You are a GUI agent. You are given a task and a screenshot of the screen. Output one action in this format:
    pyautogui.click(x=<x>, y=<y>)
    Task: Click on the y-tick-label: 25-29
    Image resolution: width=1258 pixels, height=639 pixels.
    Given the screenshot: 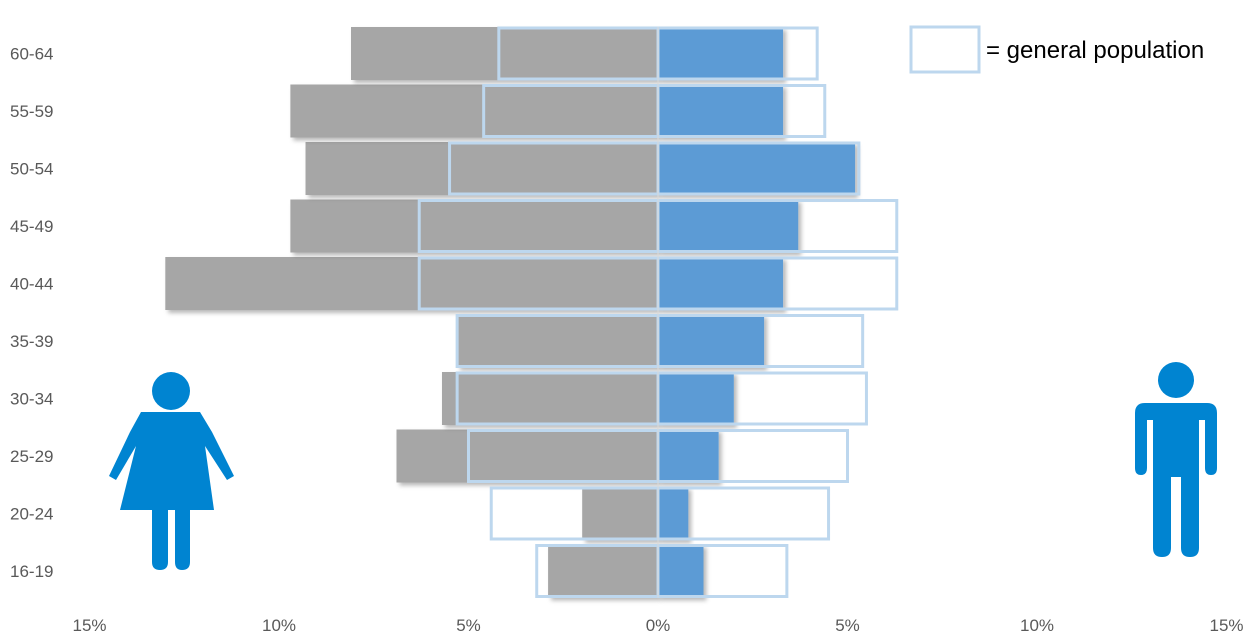 What is the action you would take?
    pyautogui.click(x=31, y=456)
    